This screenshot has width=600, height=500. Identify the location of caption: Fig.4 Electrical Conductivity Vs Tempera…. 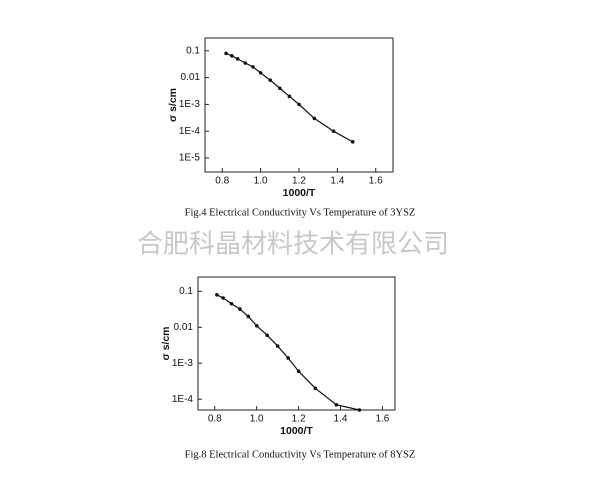
(300, 212).